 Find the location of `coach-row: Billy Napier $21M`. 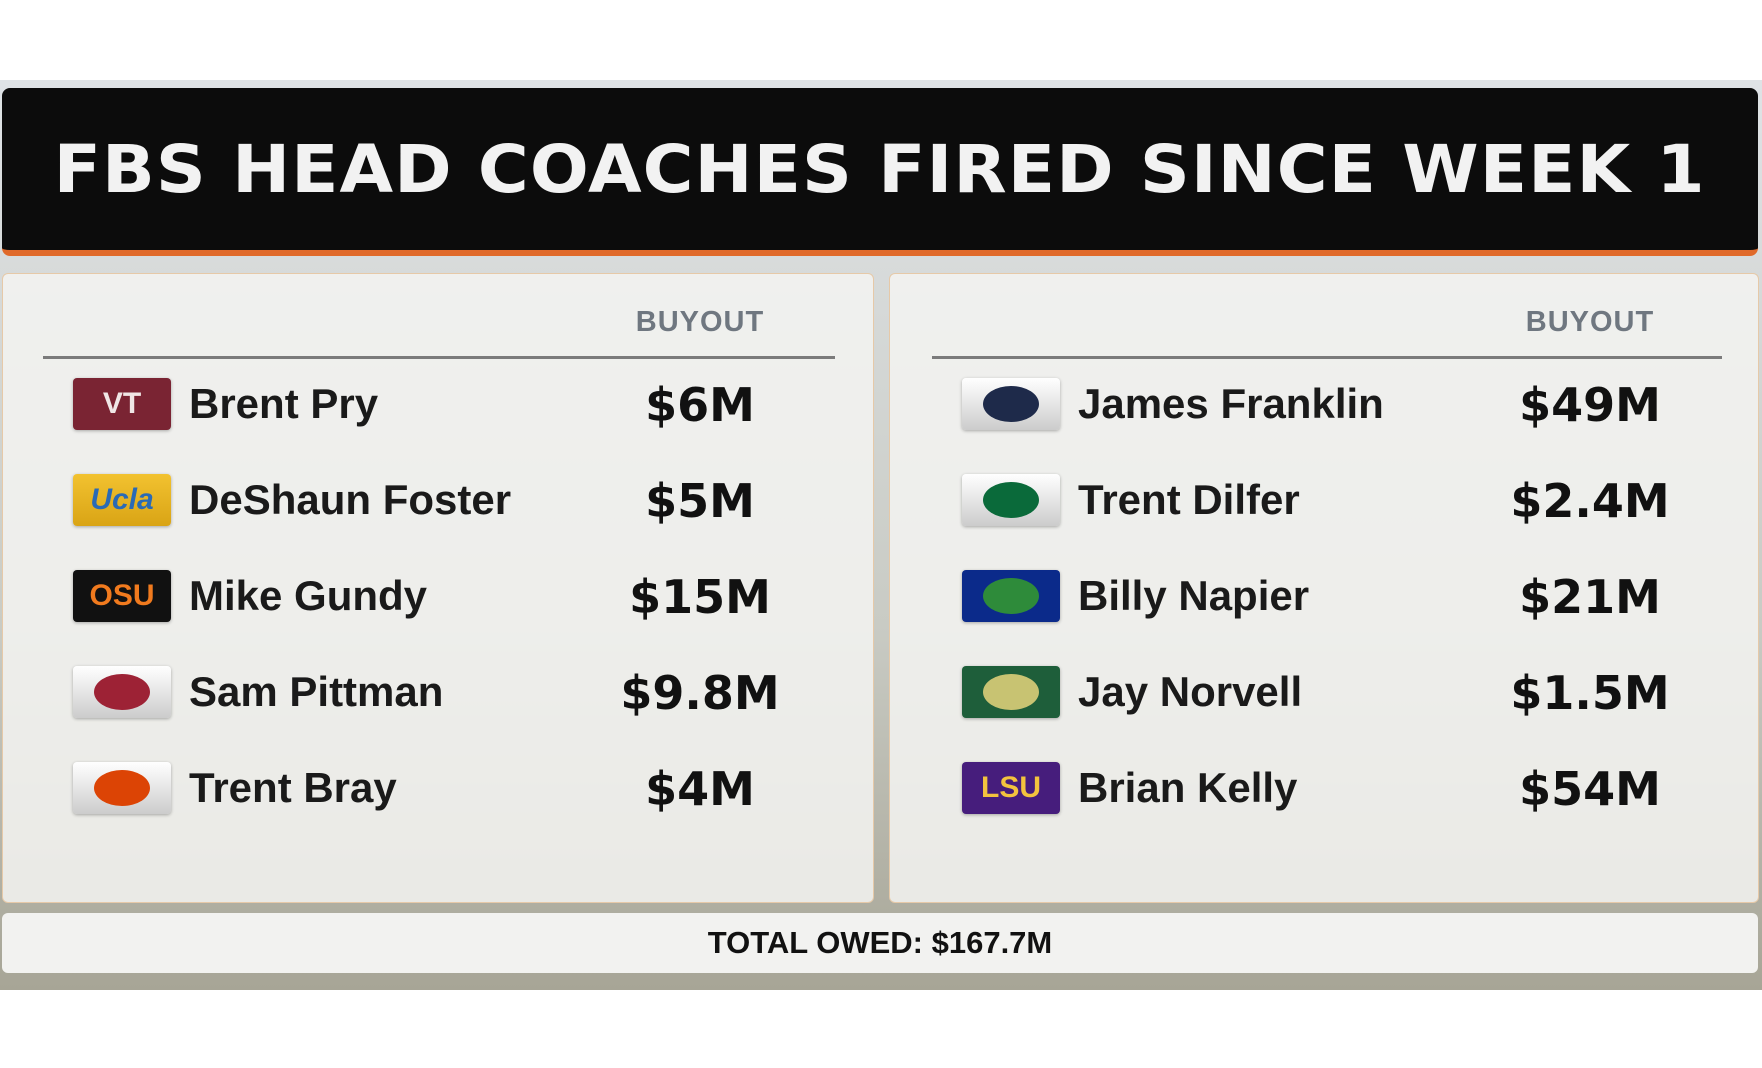

coach-row: Billy Napier $21M is located at coordinates (1350, 597).